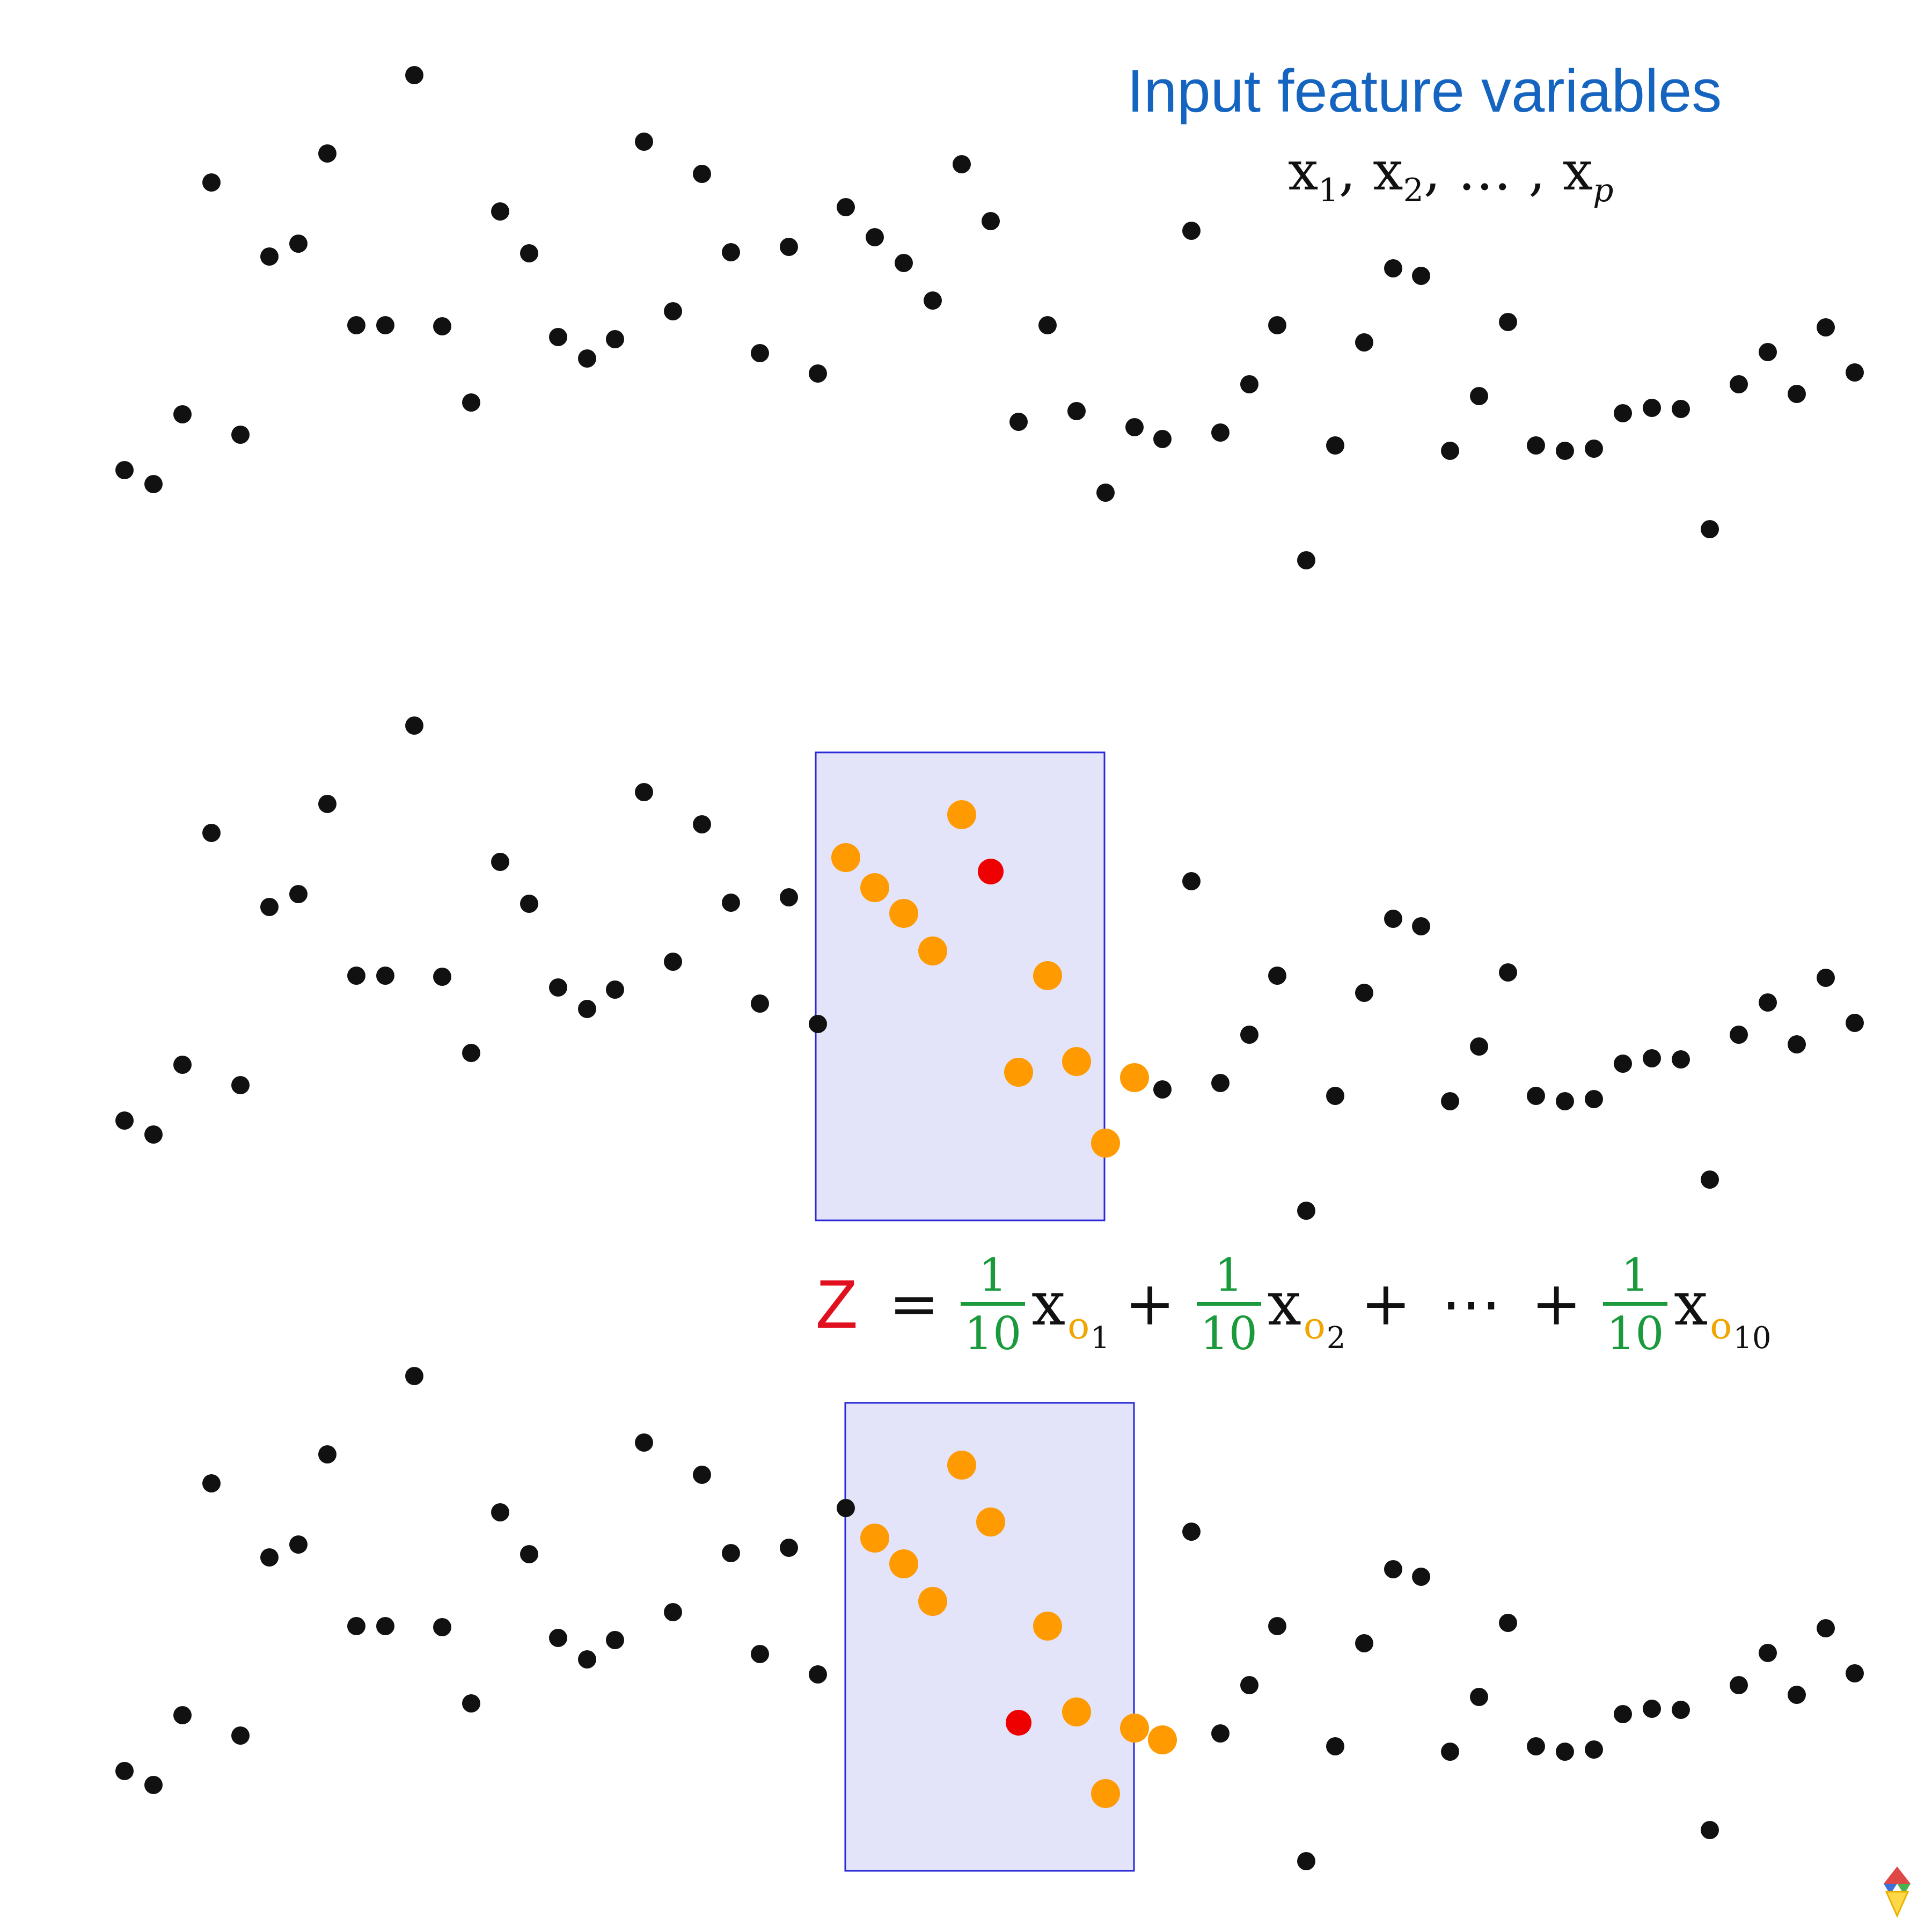 The image size is (1932, 1932). Describe the element at coordinates (837, 1304) in the screenshot. I see `z-variable: Z` at that location.